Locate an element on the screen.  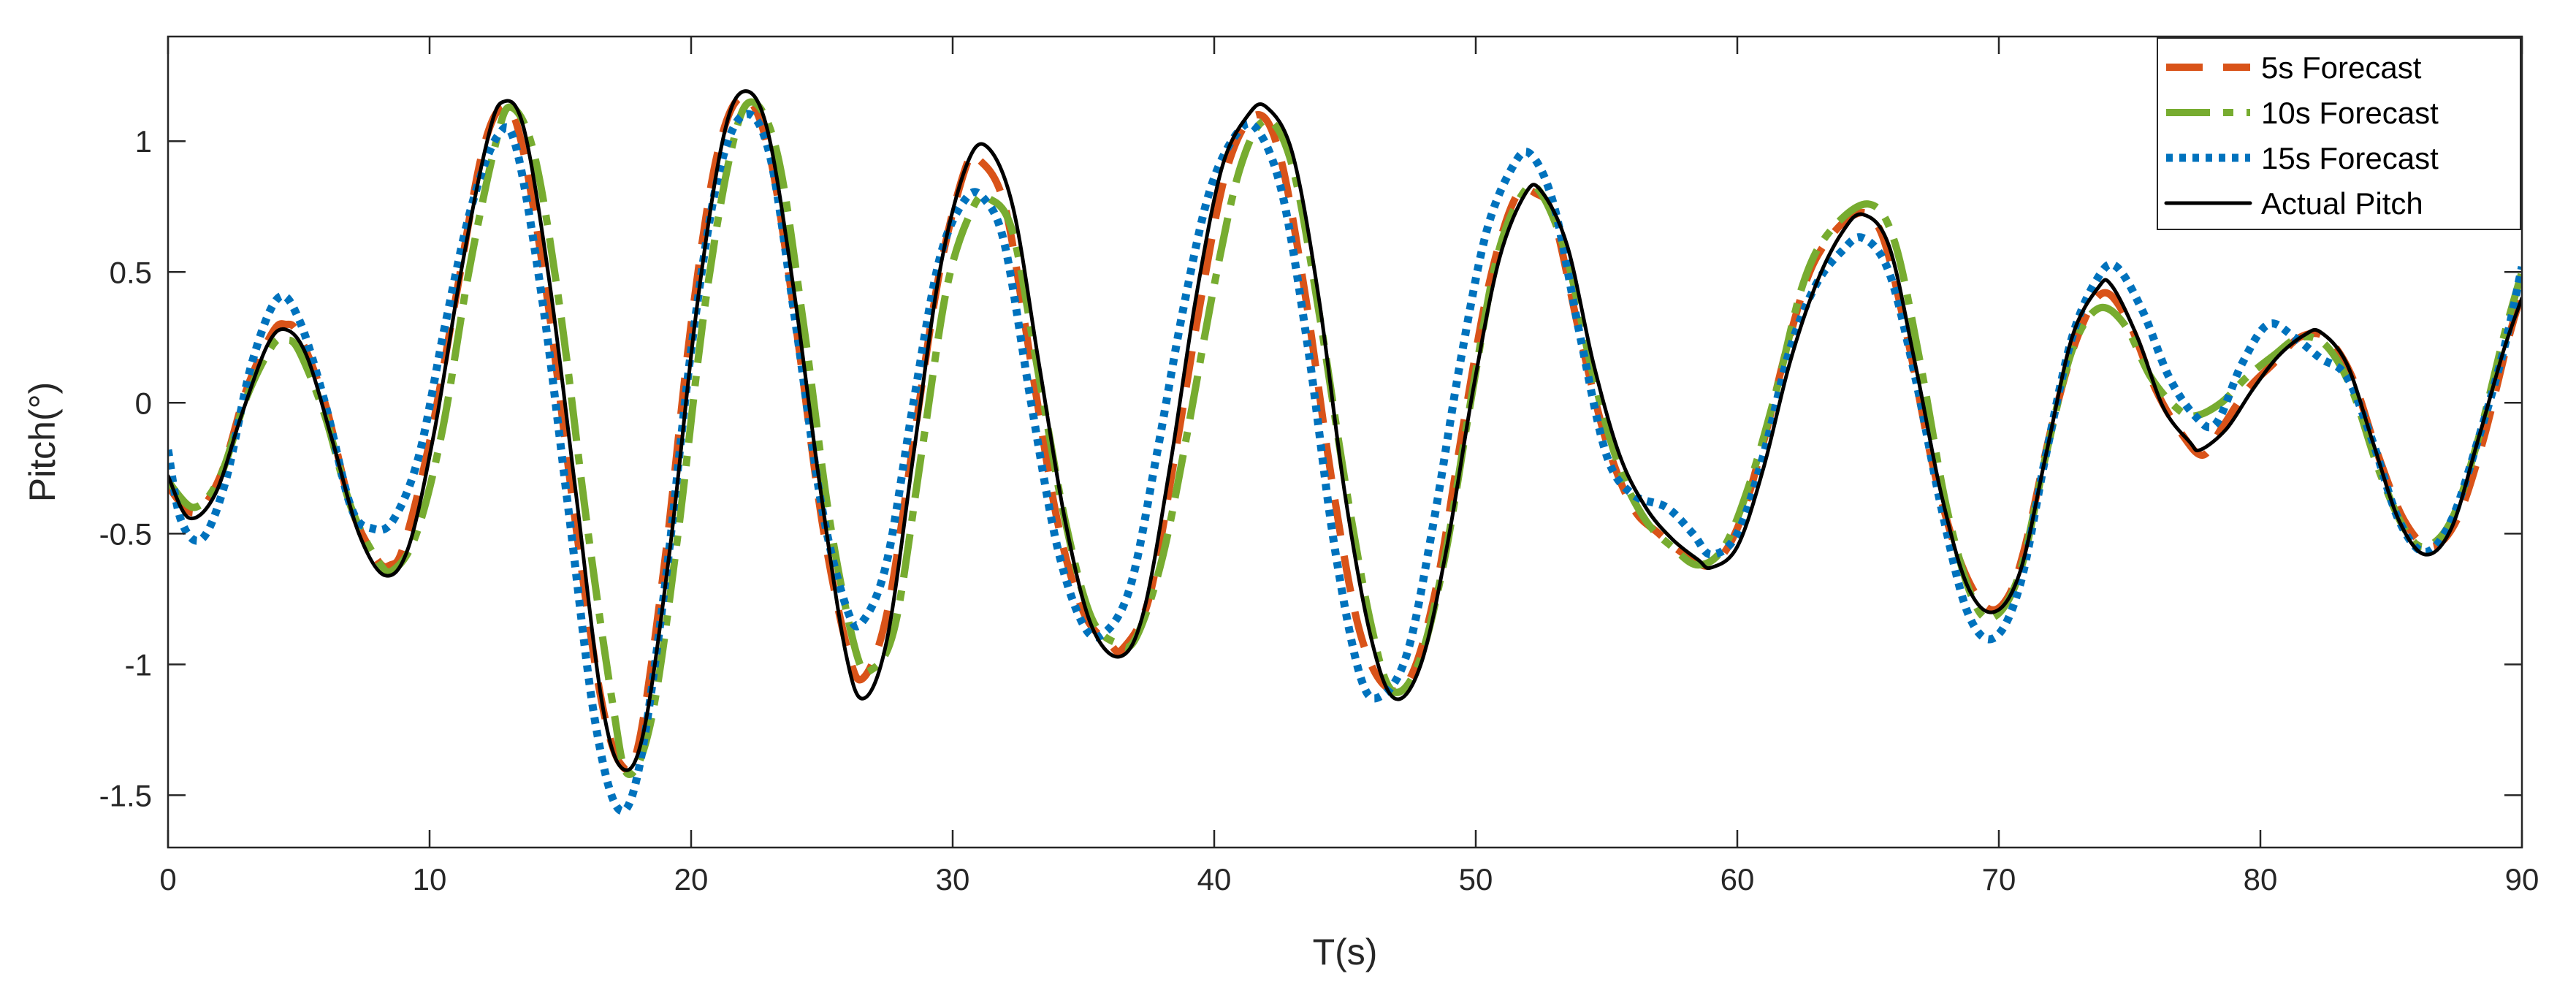
x-tick-label: 80 is located at coordinates (2261, 879).